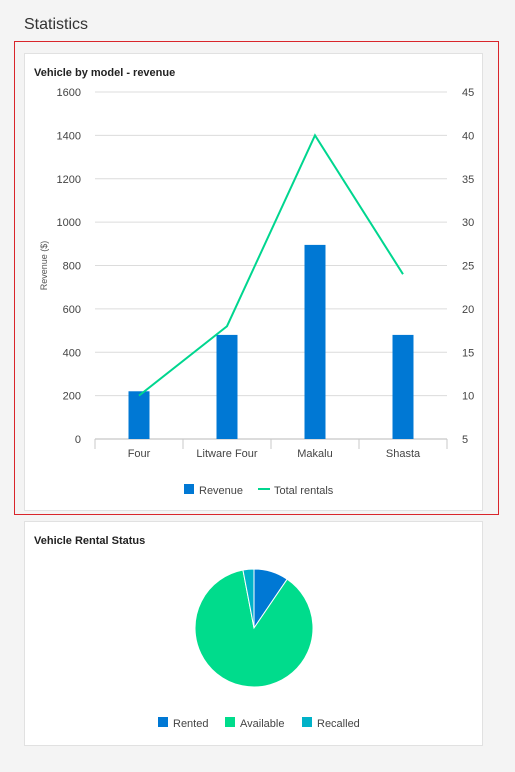  Describe the element at coordinates (248, 598) in the screenshot. I see `pie-slice-recalled` at that location.